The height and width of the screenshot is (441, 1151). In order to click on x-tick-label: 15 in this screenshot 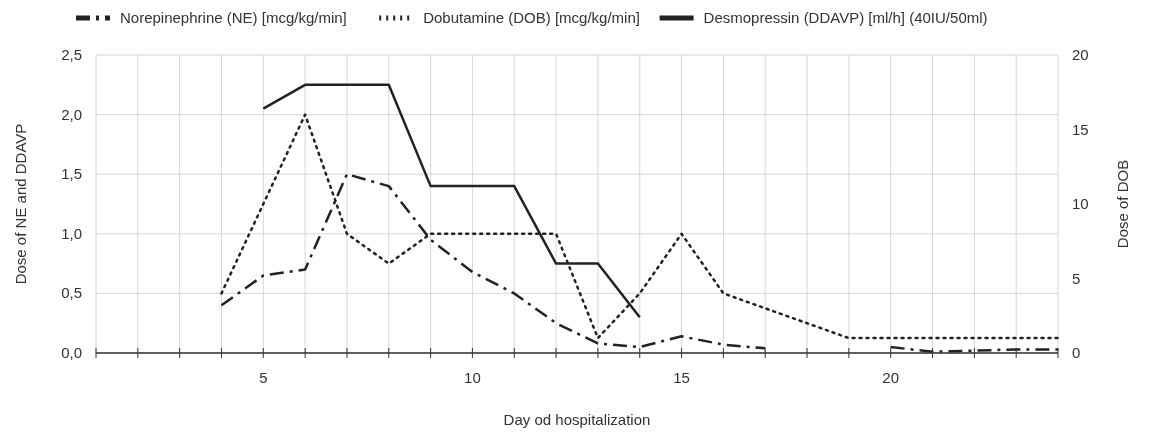, I will do `click(681, 377)`.